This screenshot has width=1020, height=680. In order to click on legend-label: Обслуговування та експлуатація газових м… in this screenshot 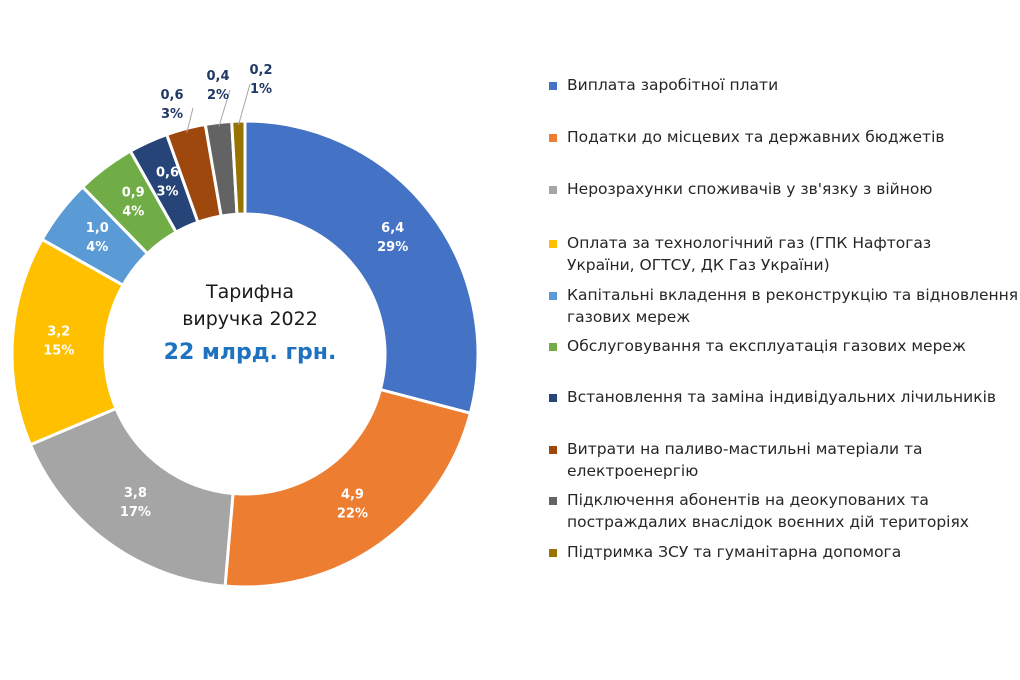, I will do `click(766, 346)`.